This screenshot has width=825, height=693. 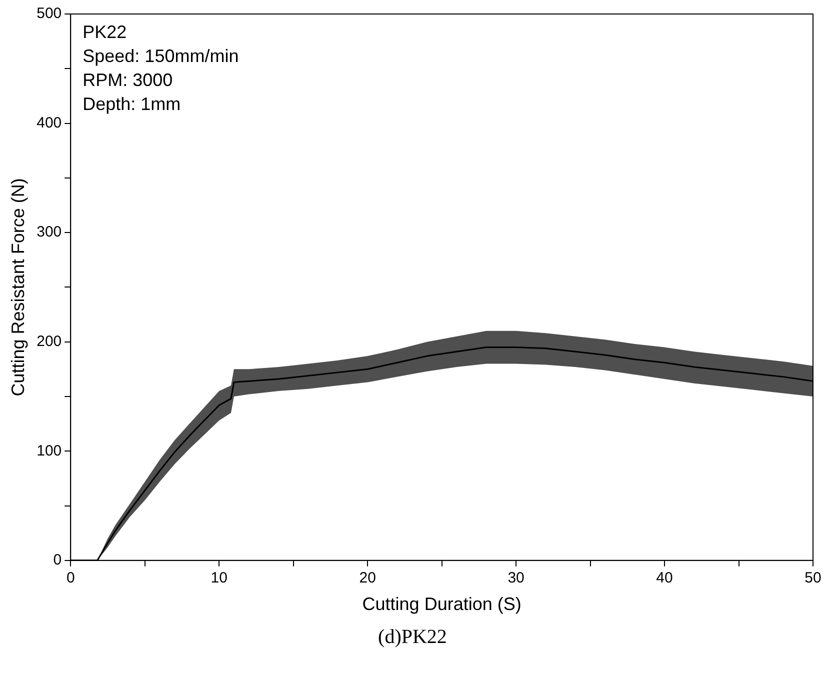 I want to click on y-tick-label: 100, so click(x=49, y=451).